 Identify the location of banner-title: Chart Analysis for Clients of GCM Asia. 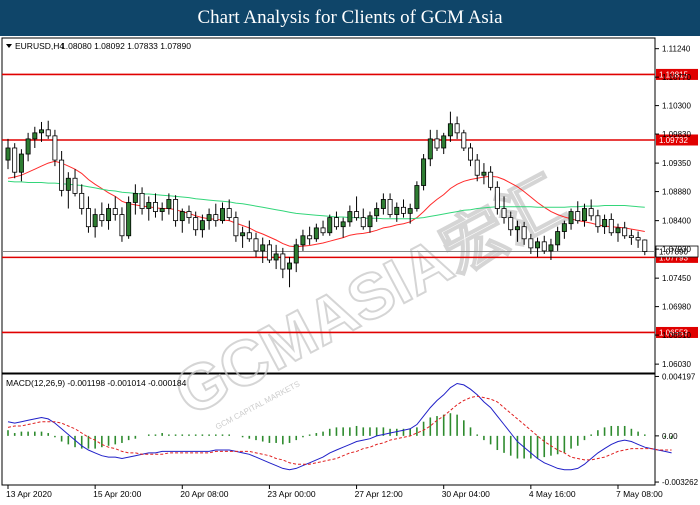
(350, 17).